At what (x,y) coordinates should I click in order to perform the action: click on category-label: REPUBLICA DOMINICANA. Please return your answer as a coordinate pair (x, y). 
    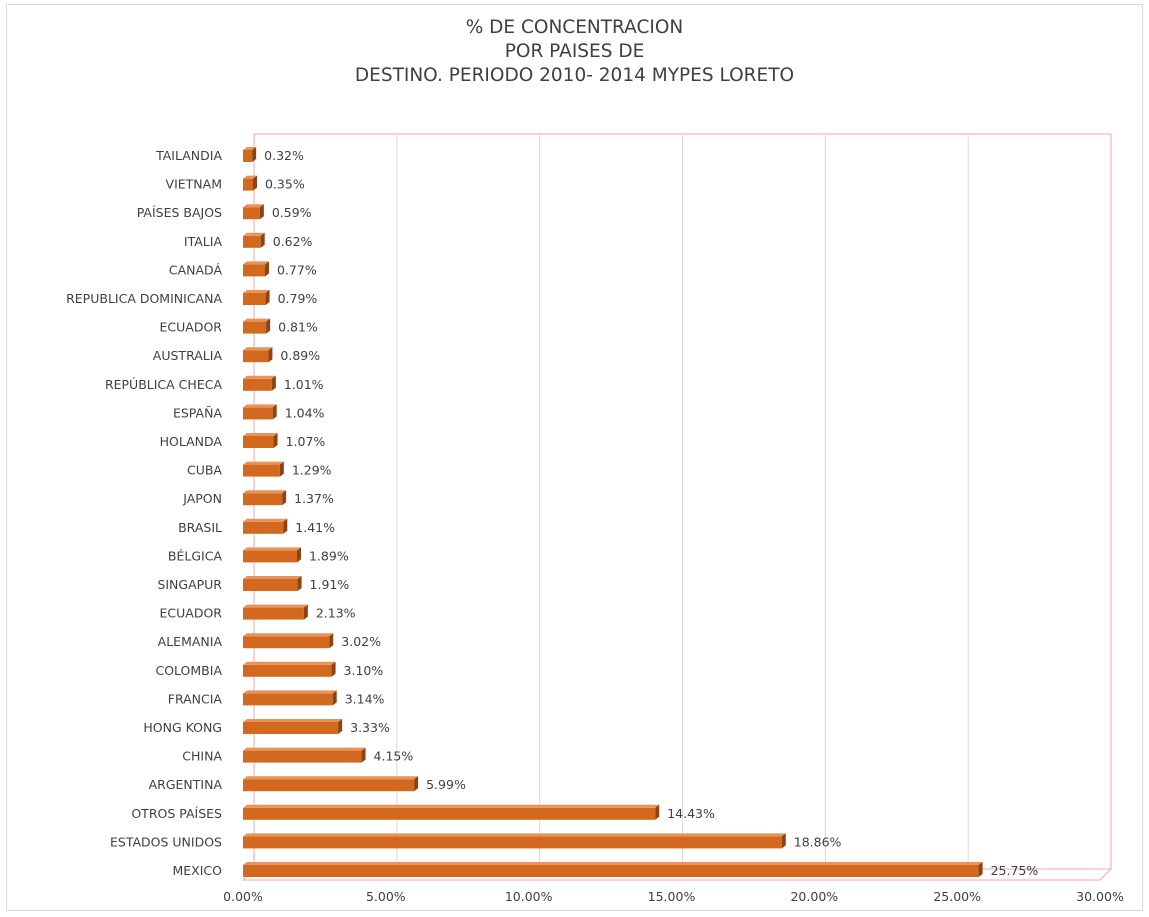
    Looking at the image, I should click on (144, 298).